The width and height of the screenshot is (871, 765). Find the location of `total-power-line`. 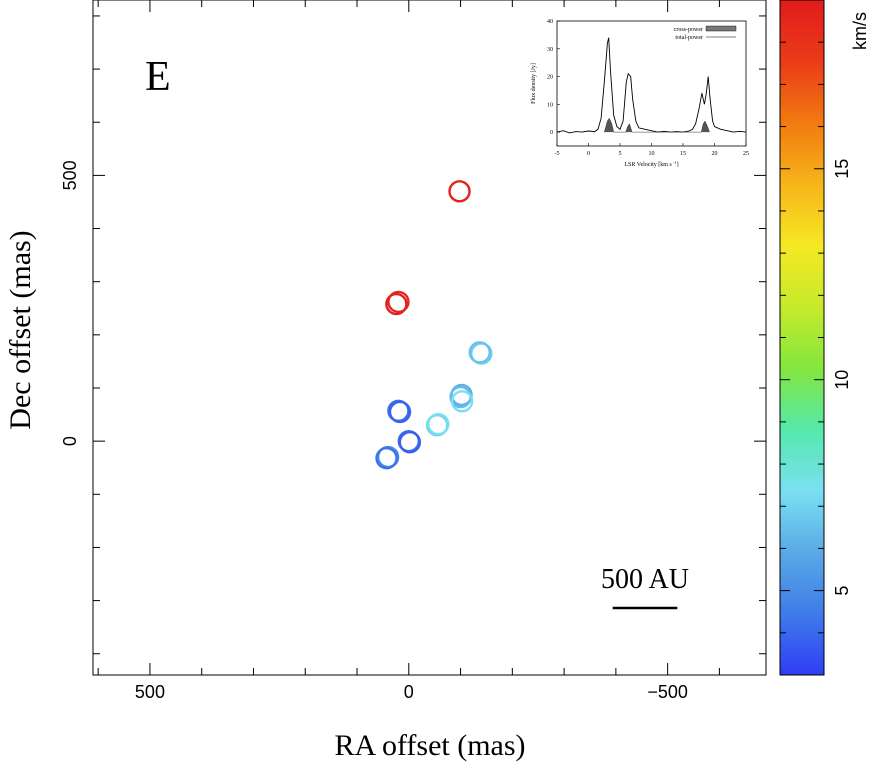

total-power-line is located at coordinates (651, 85).